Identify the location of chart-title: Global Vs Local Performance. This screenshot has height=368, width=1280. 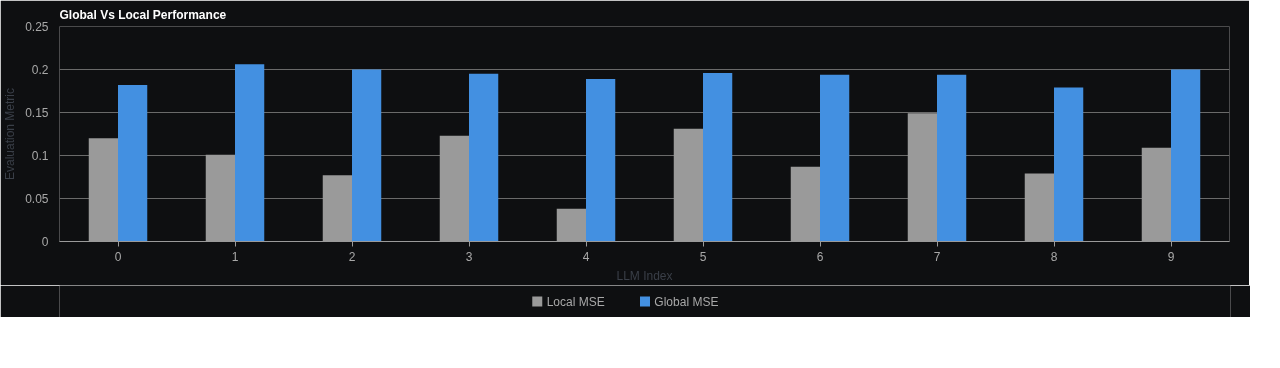
(143, 14).